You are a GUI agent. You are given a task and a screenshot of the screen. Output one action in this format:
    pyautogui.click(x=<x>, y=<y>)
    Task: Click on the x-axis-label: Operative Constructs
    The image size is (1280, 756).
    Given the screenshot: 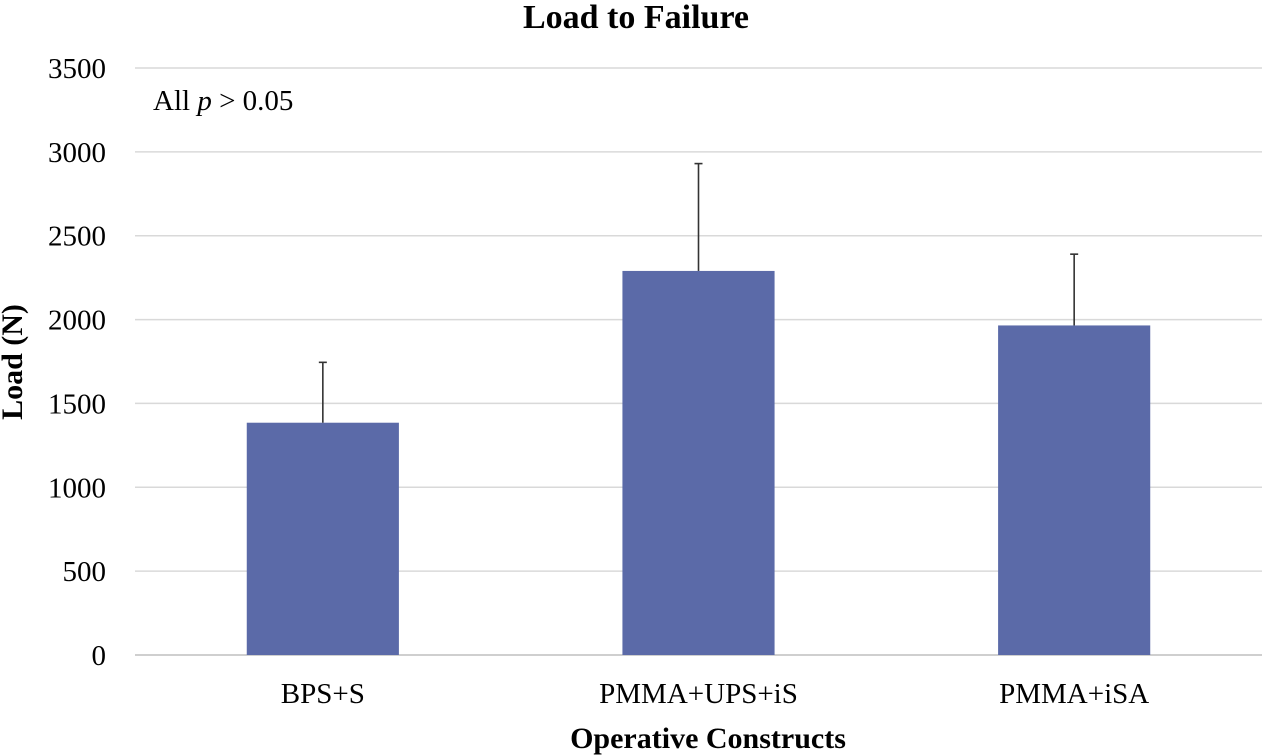 What is the action you would take?
    pyautogui.click(x=708, y=738)
    